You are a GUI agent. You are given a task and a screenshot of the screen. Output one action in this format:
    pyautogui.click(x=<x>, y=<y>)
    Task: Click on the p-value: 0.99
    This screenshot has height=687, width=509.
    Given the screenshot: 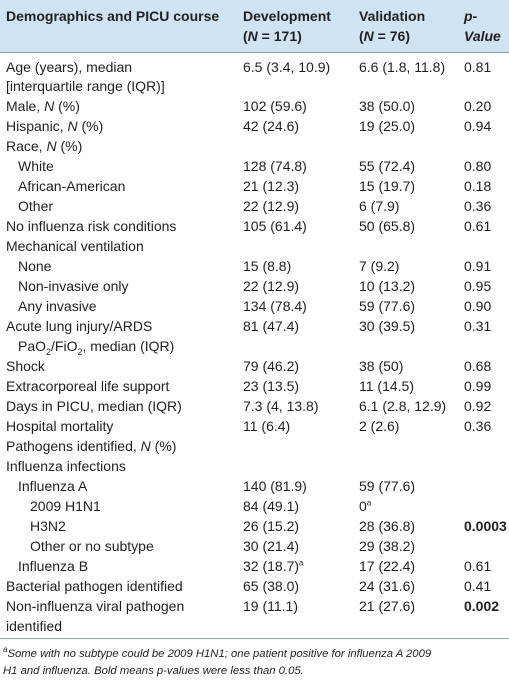 What is the action you would take?
    pyautogui.click(x=478, y=386)
    